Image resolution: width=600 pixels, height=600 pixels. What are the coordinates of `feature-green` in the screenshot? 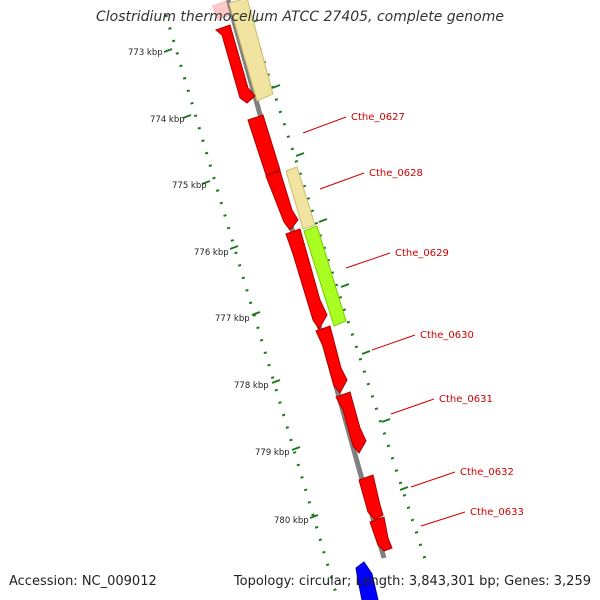 It's located at (325, 276).